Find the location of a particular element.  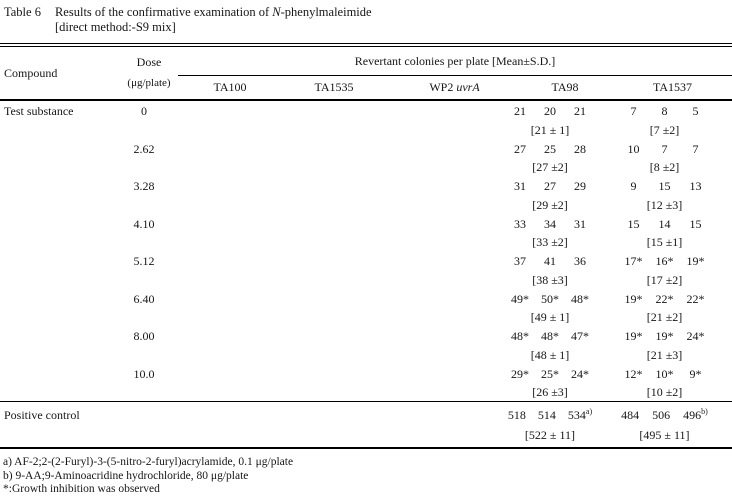

ta98-values: 29* 25* 24* is located at coordinates (550, 373).